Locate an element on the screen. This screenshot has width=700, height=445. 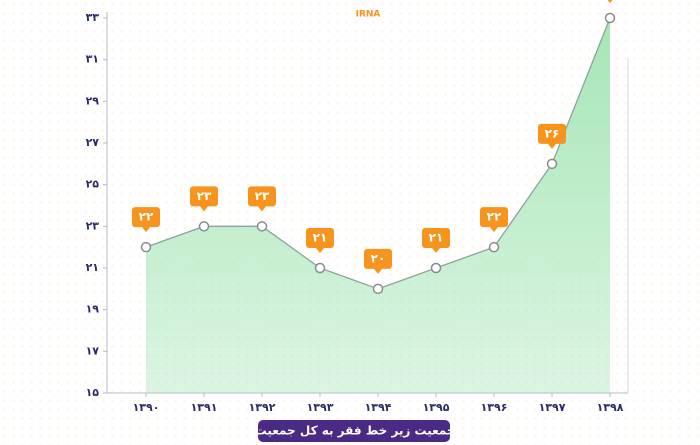
y-tick-label: ۱۹ is located at coordinates (93, 309).